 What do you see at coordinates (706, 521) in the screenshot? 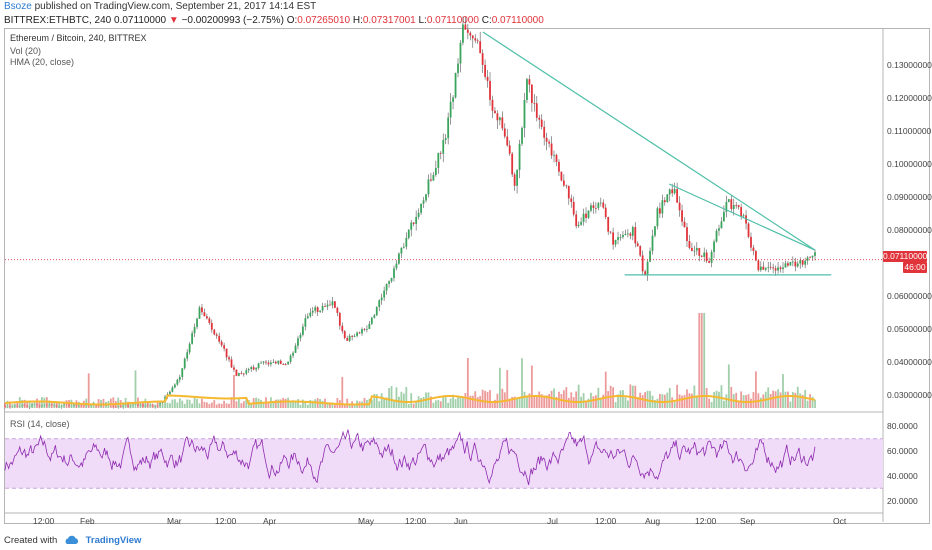
I see `time-tick-label: 12:00` at bounding box center [706, 521].